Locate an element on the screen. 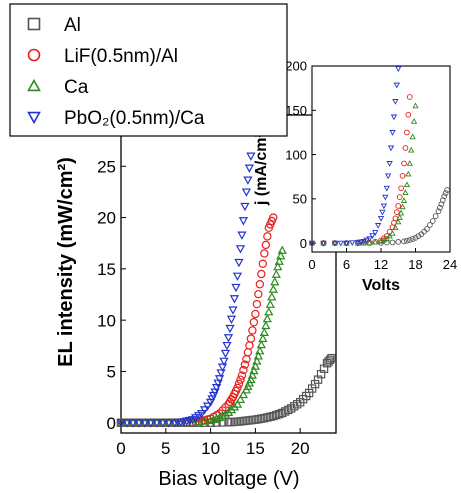  main-y-axis-label: EL intensity (mW/cm²) is located at coordinates (66, 262).